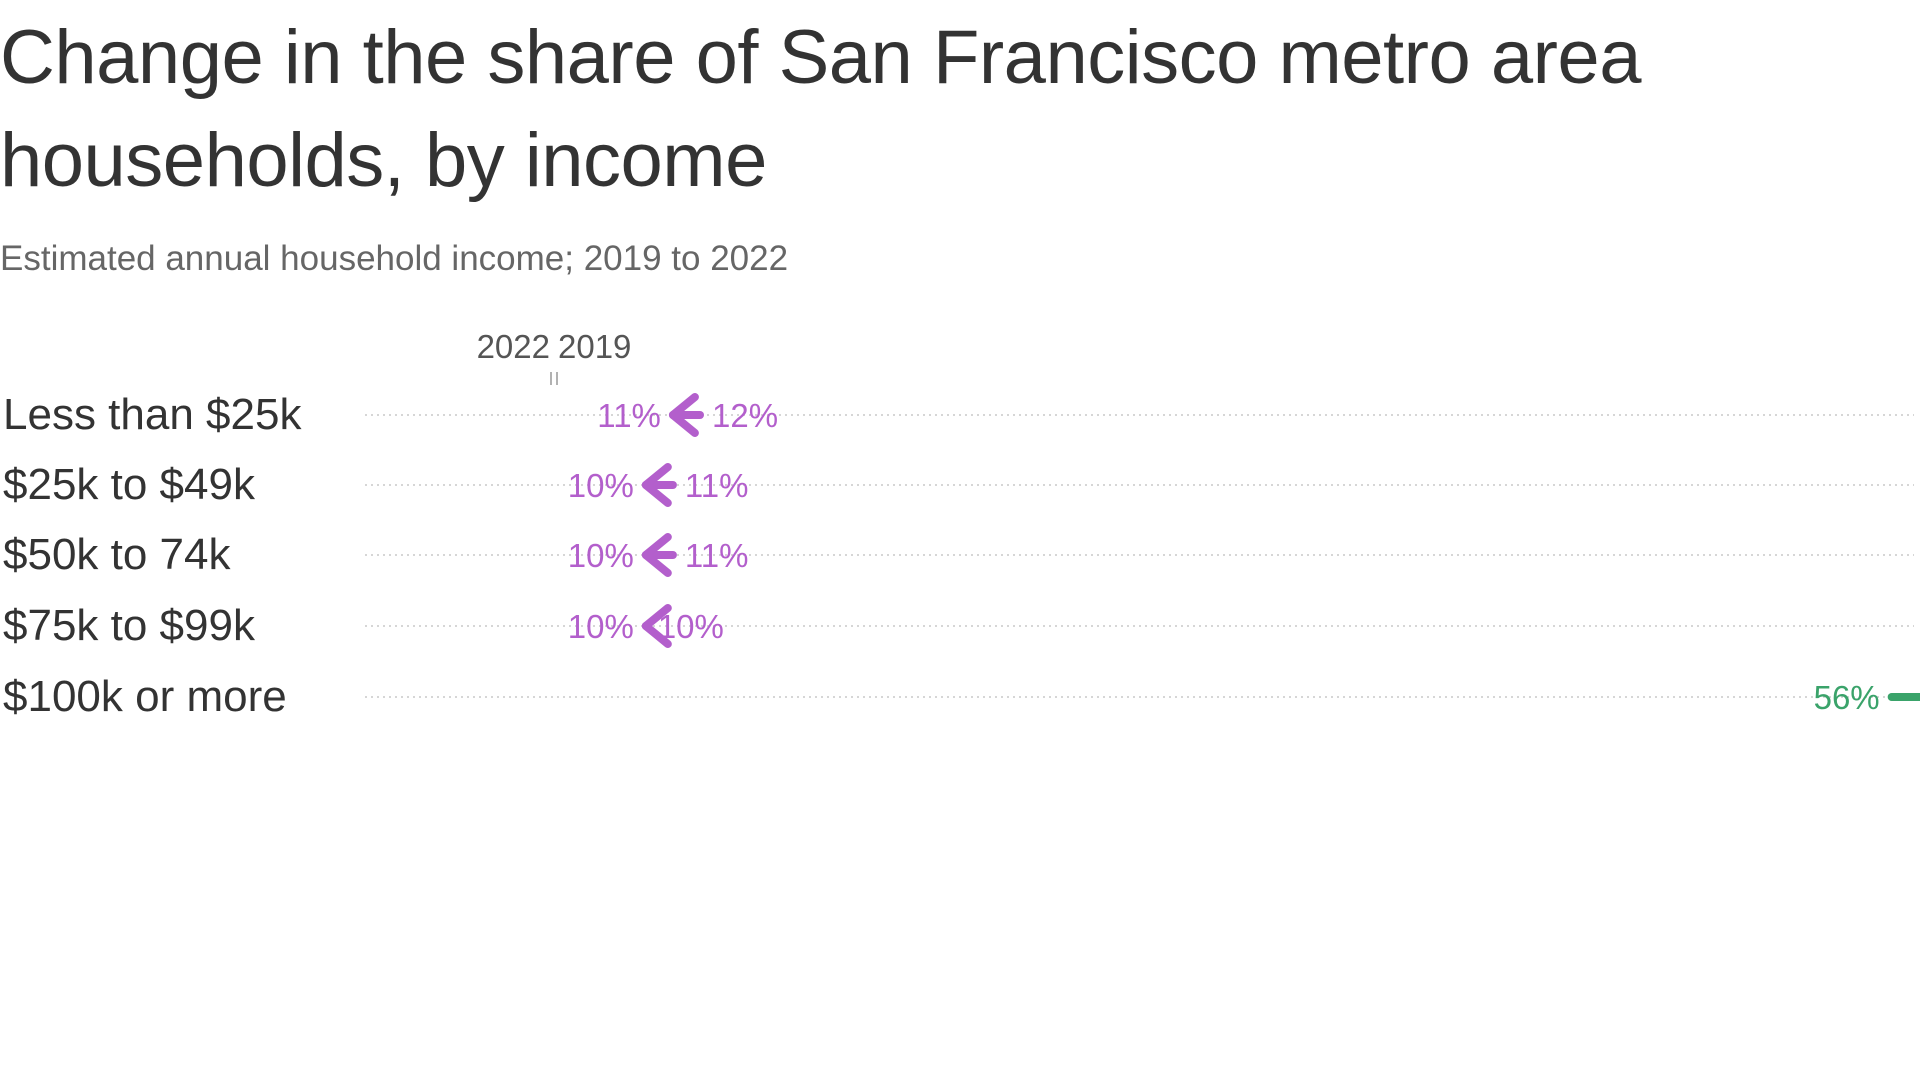  Describe the element at coordinates (601, 626) in the screenshot. I see `value-label-2022-3: 10%` at that location.